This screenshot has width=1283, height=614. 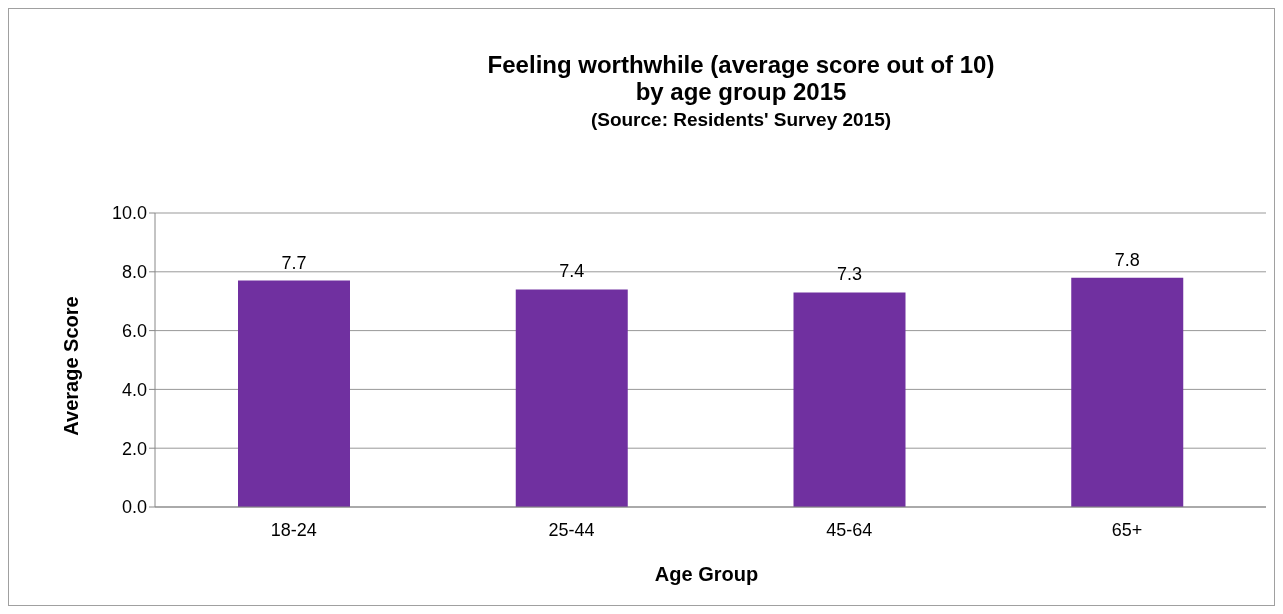 I want to click on x-tick-label: 65+, so click(x=1127, y=529).